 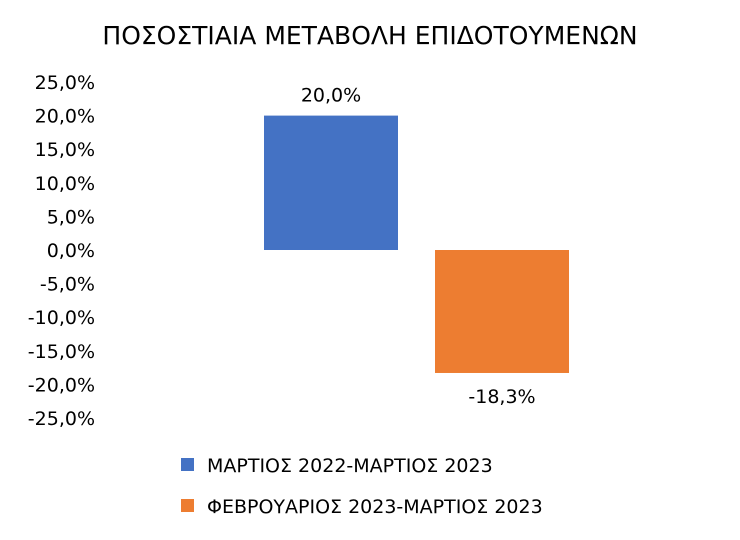 What do you see at coordinates (369, 35) in the screenshot?
I see `chart-title: ΠΟΣΟΣΤΙΑΙΑ ΜΕΤΑΒΟΛΗ ΕΠΙΔΟΤΟΥΜΕΝΩΝ` at bounding box center [369, 35].